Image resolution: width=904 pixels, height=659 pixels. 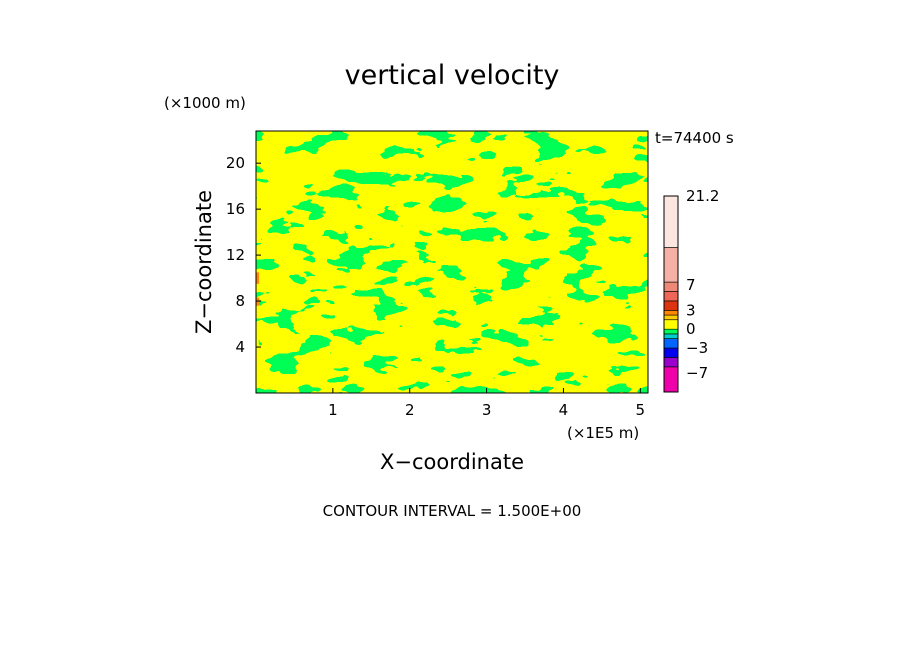 I want to click on y-tick-label: 8, so click(x=240, y=301).